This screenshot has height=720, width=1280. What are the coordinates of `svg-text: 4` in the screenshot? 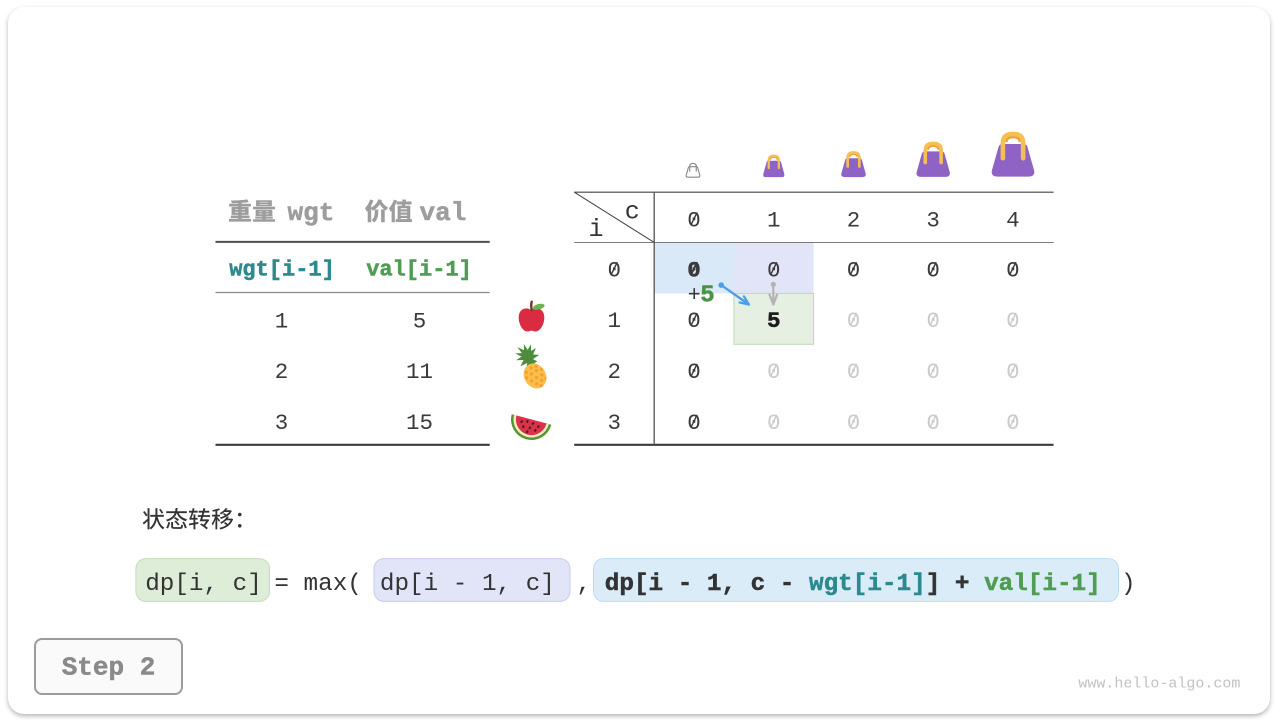 It's located at (1013, 220).